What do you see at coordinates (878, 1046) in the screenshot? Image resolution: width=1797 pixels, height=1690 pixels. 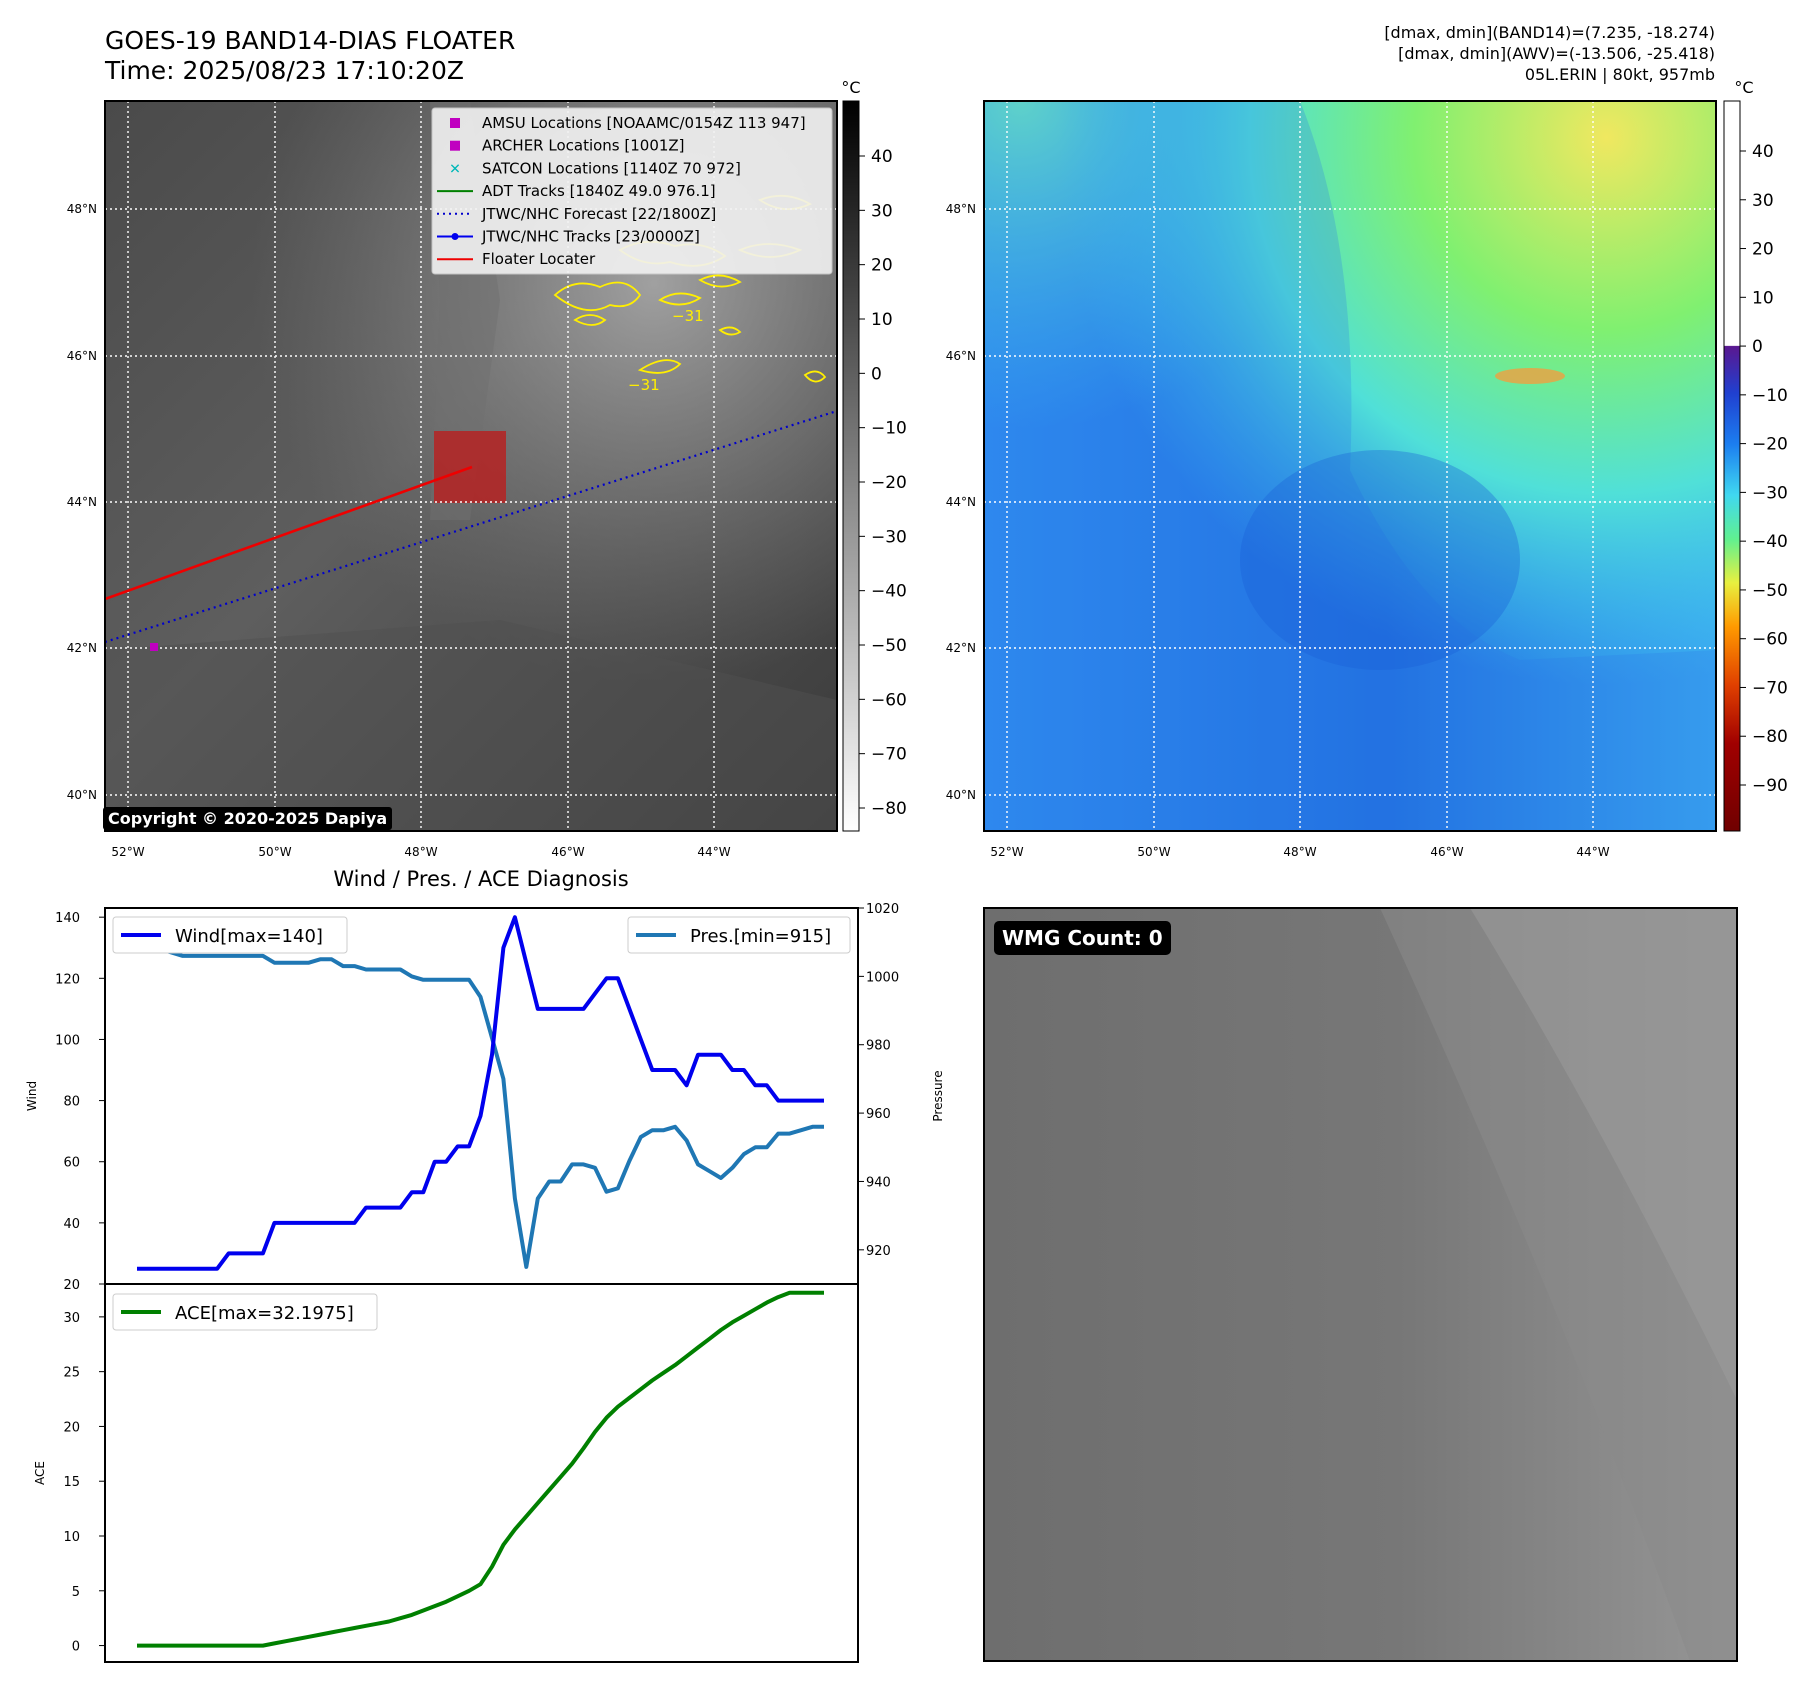 I see `y2-tick-label: 980` at bounding box center [878, 1046].